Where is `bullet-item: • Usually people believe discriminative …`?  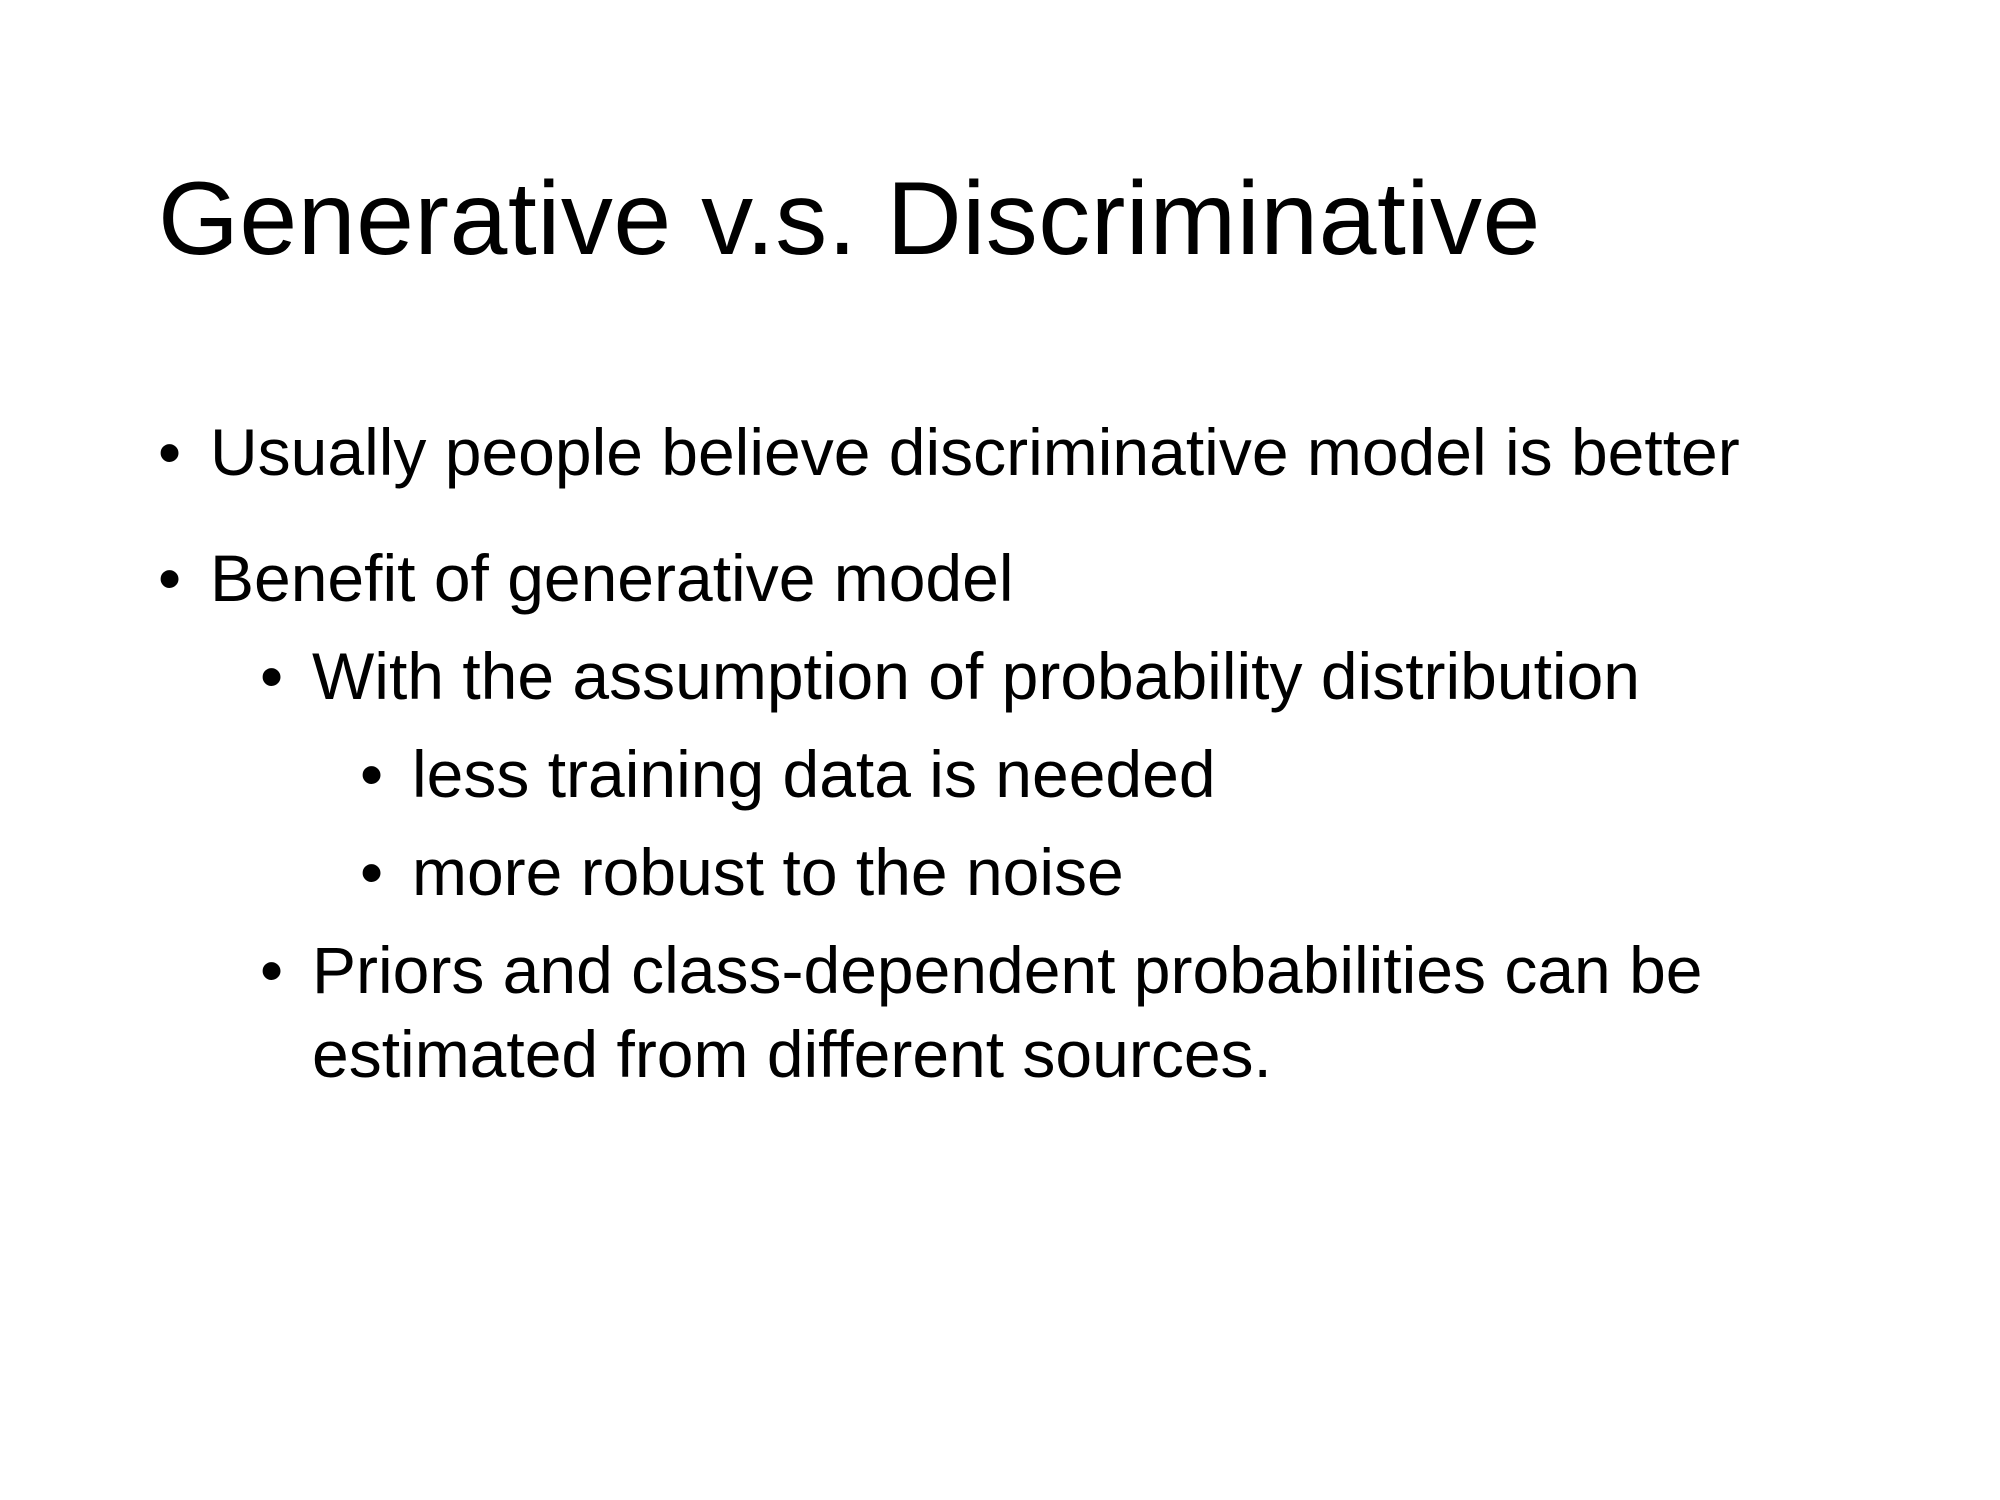
bullet-item: • Usually people believe discriminative … is located at coordinates (1038, 452).